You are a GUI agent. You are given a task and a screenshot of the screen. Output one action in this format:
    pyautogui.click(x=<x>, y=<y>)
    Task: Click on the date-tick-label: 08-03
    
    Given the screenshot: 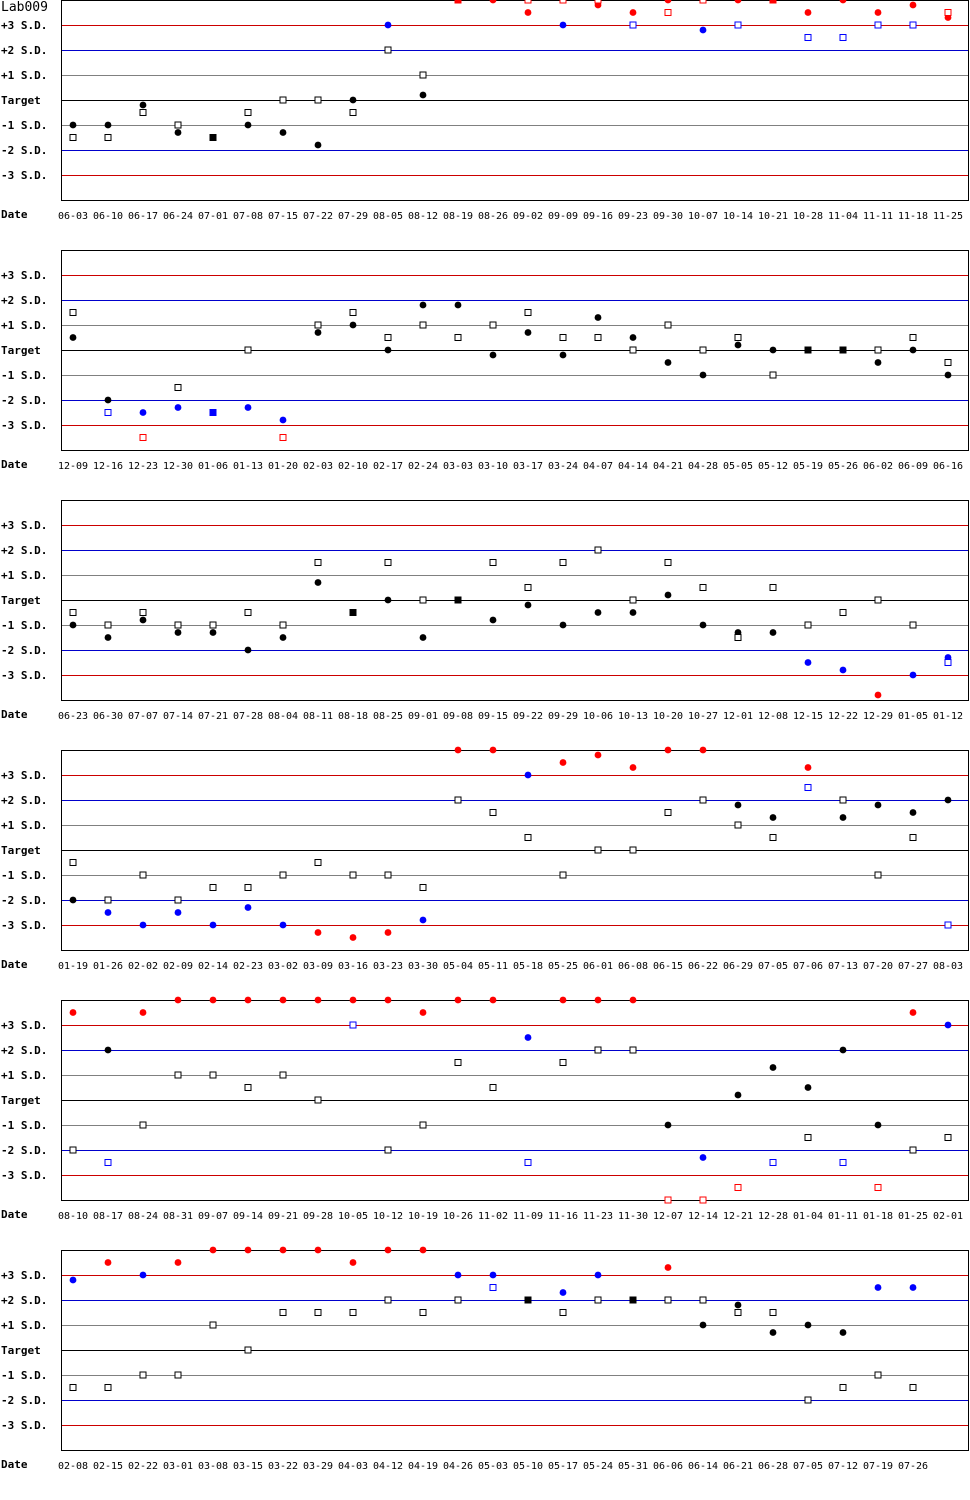 What is the action you would take?
    pyautogui.click(x=948, y=966)
    